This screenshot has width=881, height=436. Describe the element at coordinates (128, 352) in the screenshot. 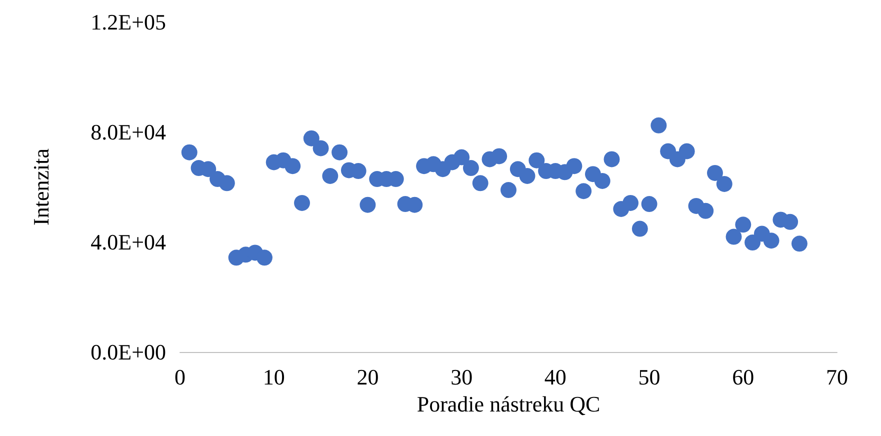

I see `y-tick-label: 0.0E+00` at that location.